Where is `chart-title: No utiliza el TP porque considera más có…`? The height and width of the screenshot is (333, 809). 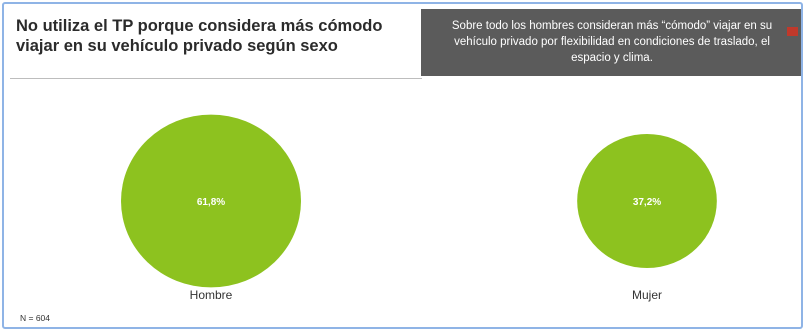 chart-title: No utiliza el TP porque considera más có… is located at coordinates (199, 36).